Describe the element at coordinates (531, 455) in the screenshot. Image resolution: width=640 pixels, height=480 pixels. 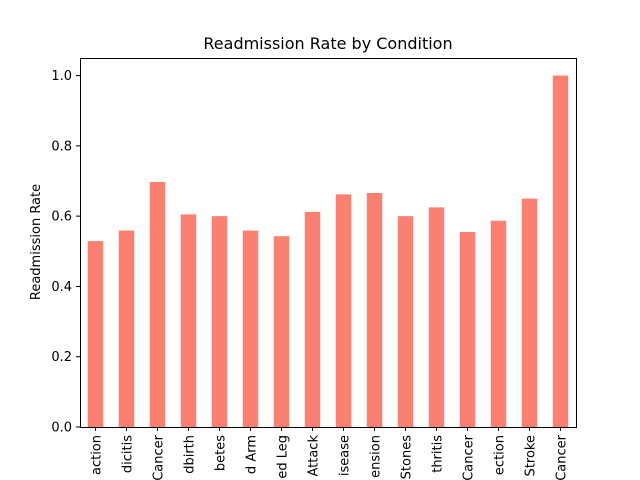
I see `x-tick-label: Stroke` at that location.